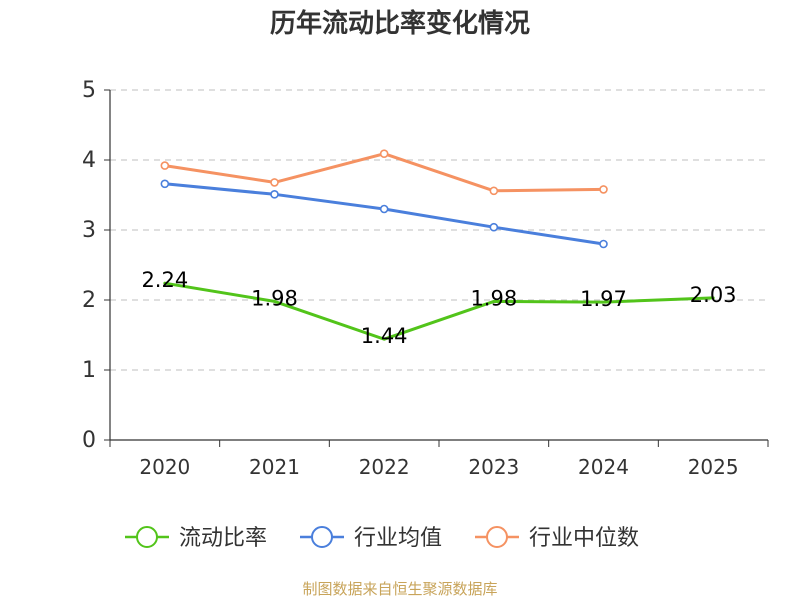  I want to click on legend: 流动比率 行业均值 行业中位数, so click(382, 538).